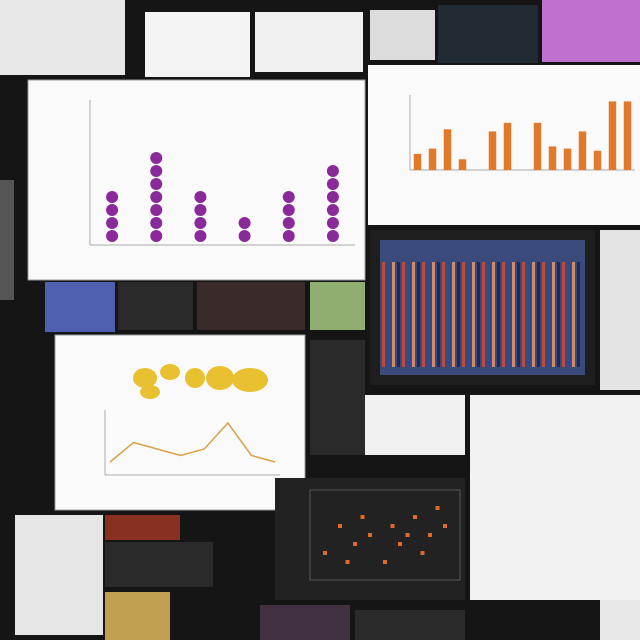 The width and height of the screenshot is (640, 640). What do you see at coordinates (192, 442) in the screenshot?
I see `line` at bounding box center [192, 442].